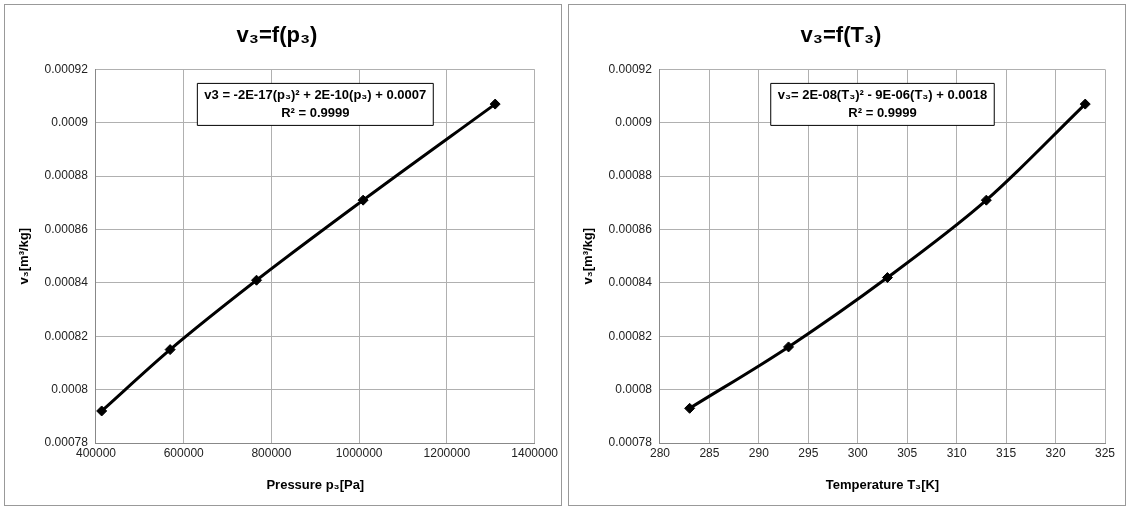 This screenshot has height=512, width=1132. Describe the element at coordinates (184, 452) in the screenshot. I see `x-tick-label: 600000` at that location.